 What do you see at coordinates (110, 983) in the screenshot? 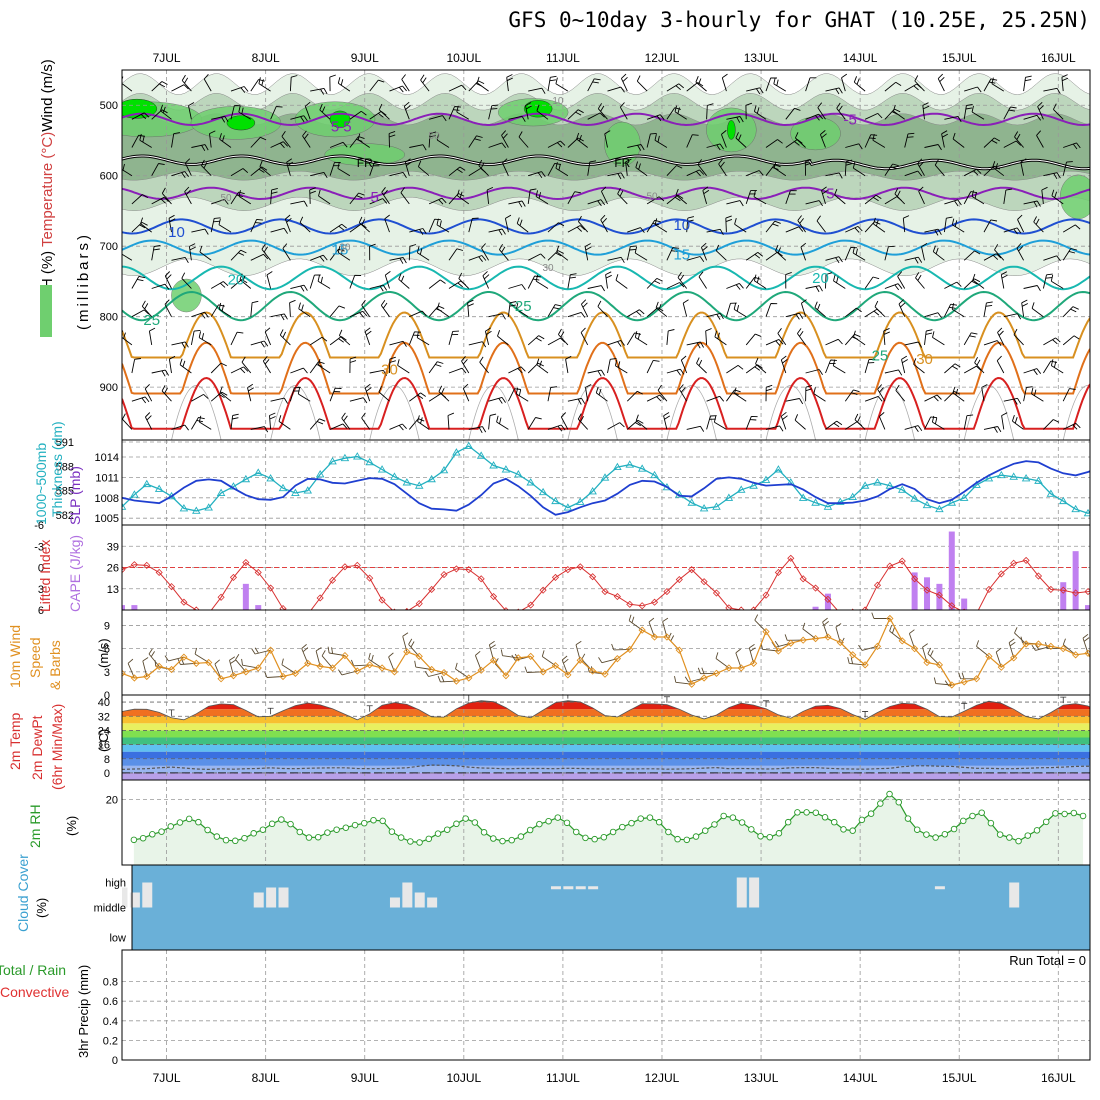
I see `precip-tick-label: 0.8` at bounding box center [110, 983].